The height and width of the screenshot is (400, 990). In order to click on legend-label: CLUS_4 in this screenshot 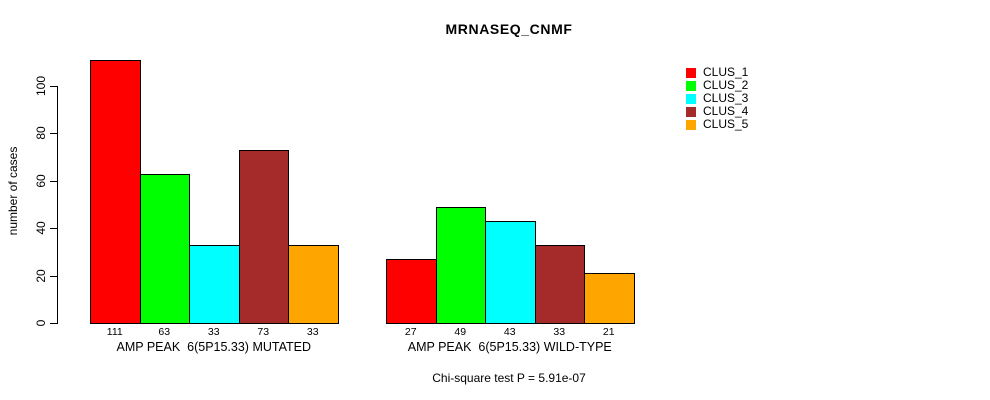, I will do `click(726, 111)`.